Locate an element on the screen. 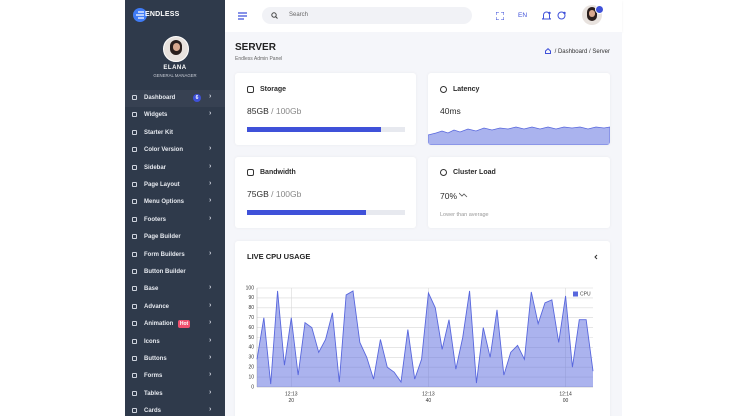 Image resolution: width=746 pixels, height=416 pixels. logo-icon is located at coordinates (140, 15).